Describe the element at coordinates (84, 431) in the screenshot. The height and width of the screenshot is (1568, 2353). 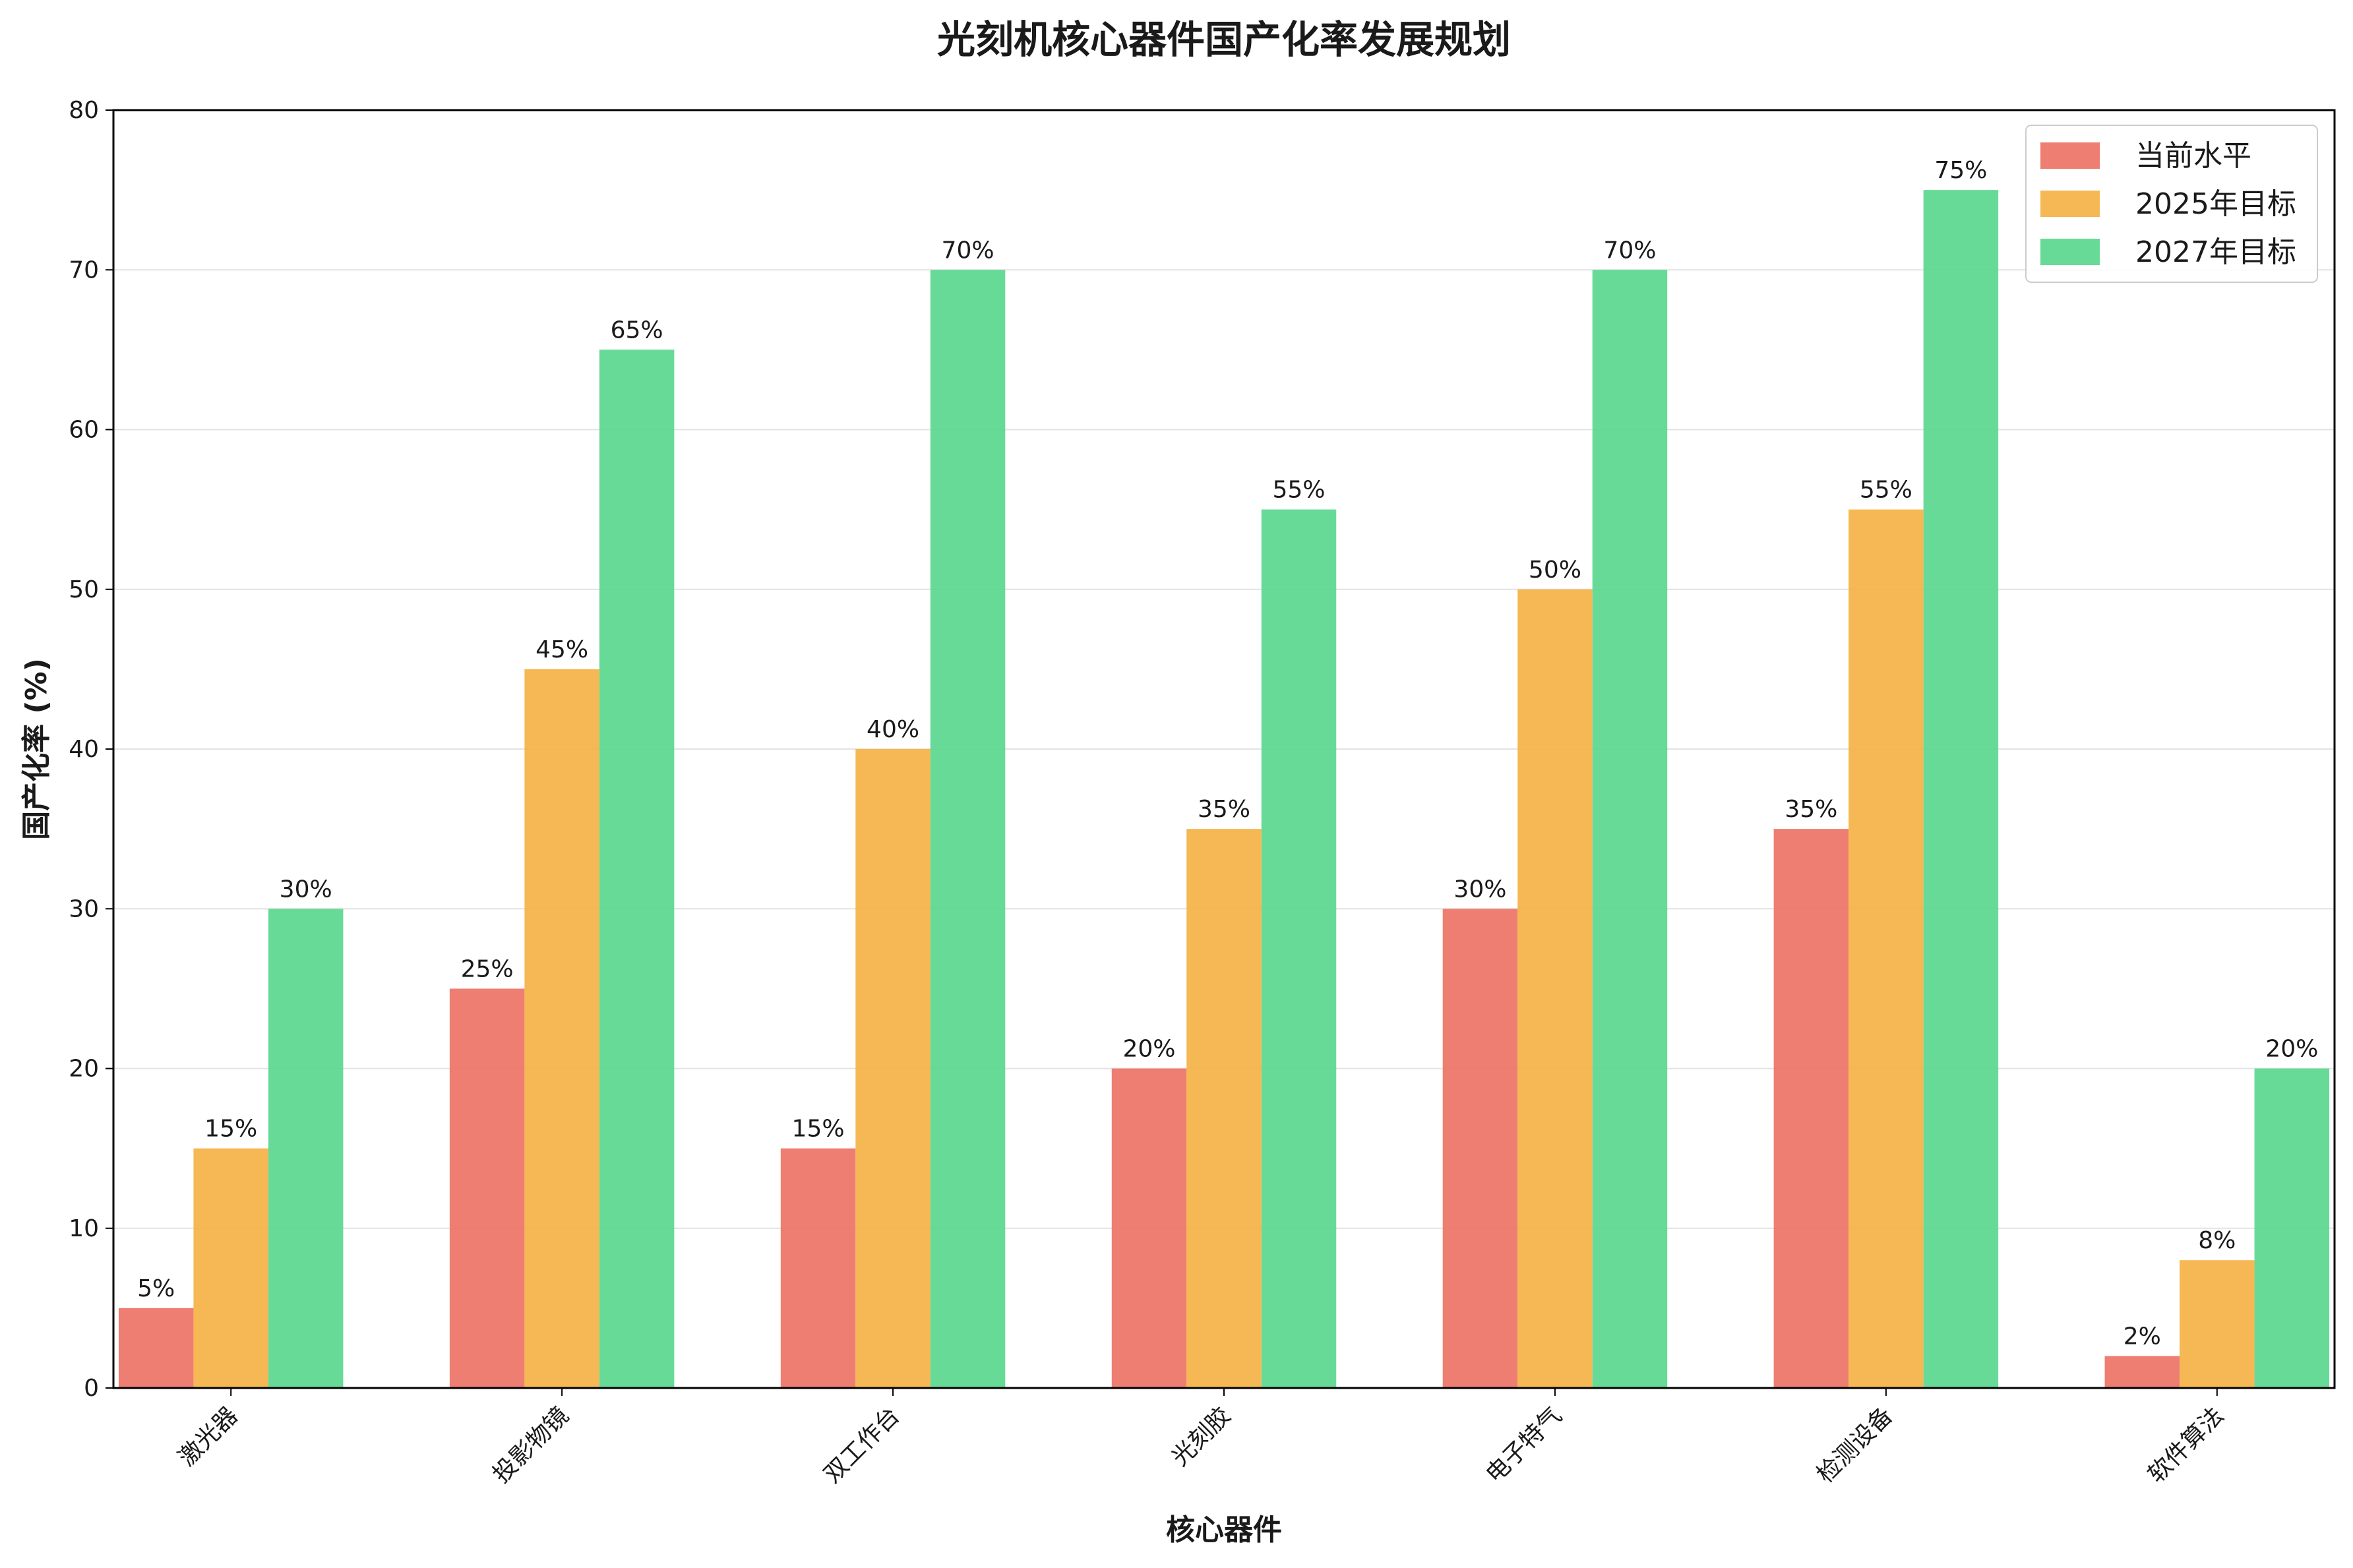
I see `y-tick-label: 60` at that location.